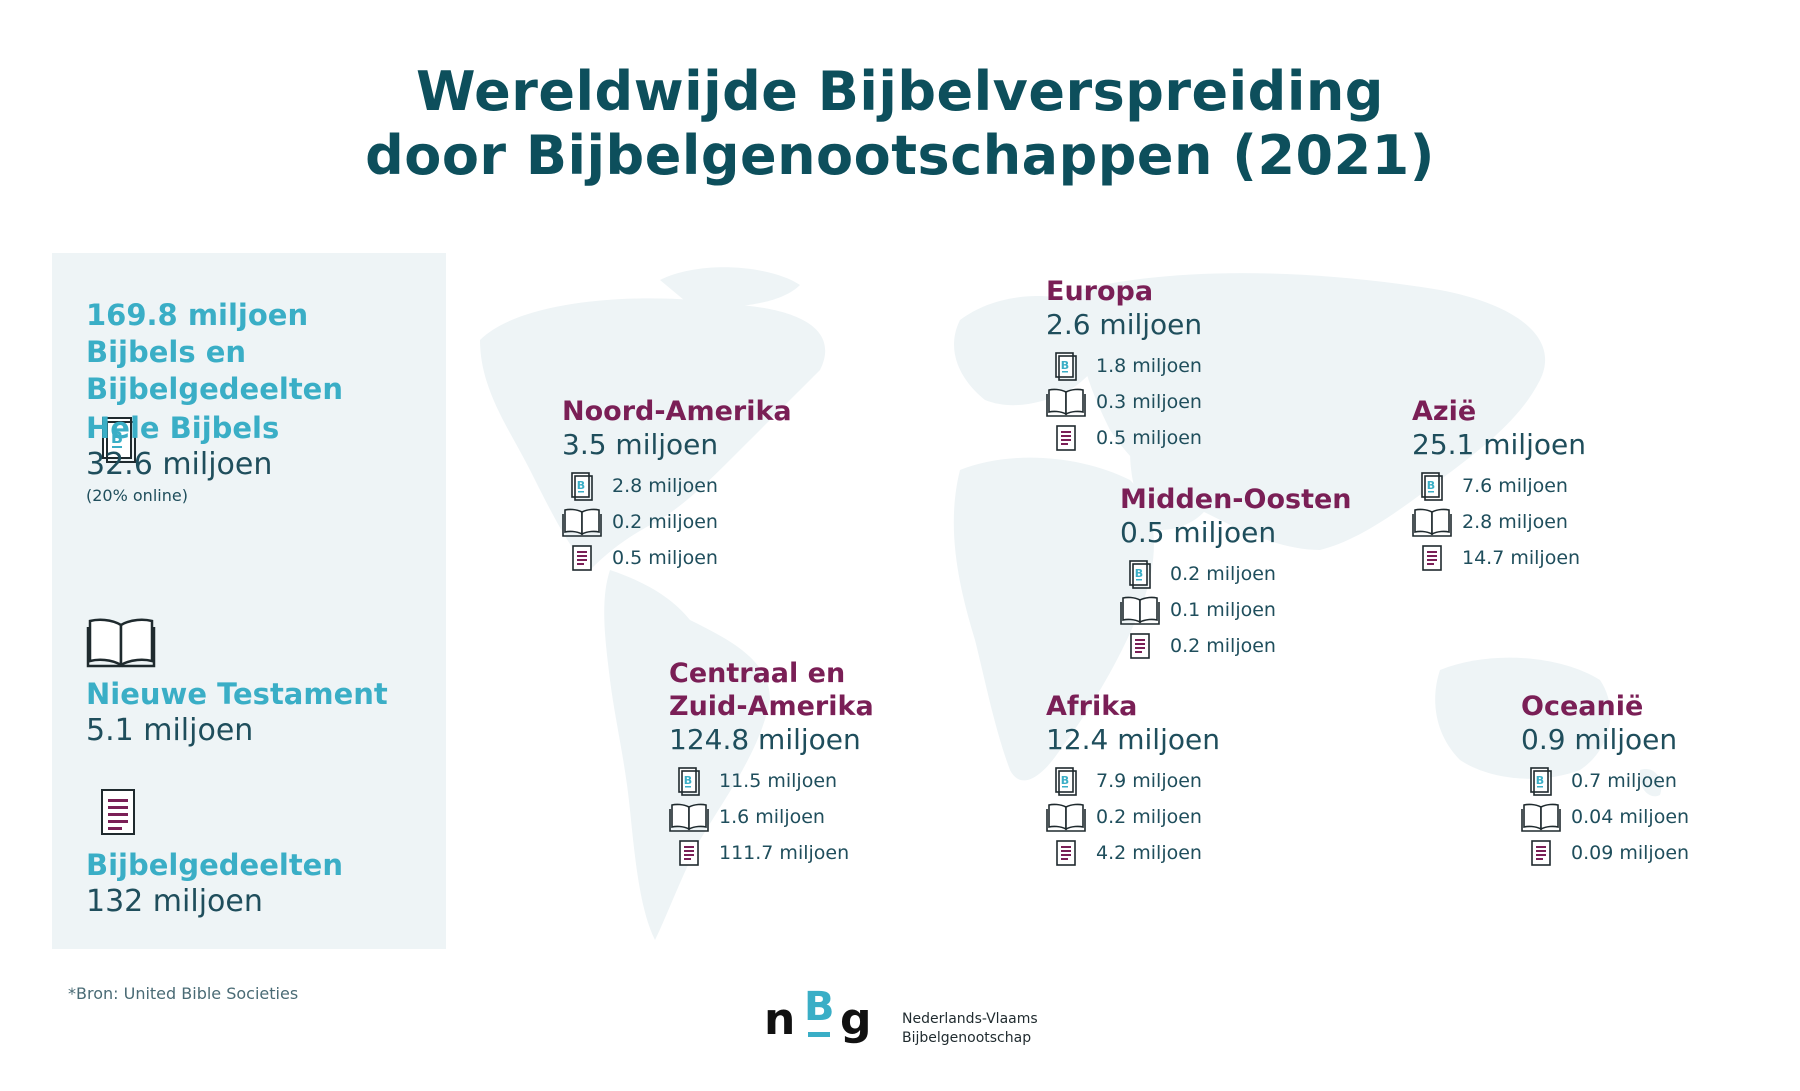 The height and width of the screenshot is (1091, 1800). I want to click on new-testament-label: Nieuwe Testament, so click(237, 694).